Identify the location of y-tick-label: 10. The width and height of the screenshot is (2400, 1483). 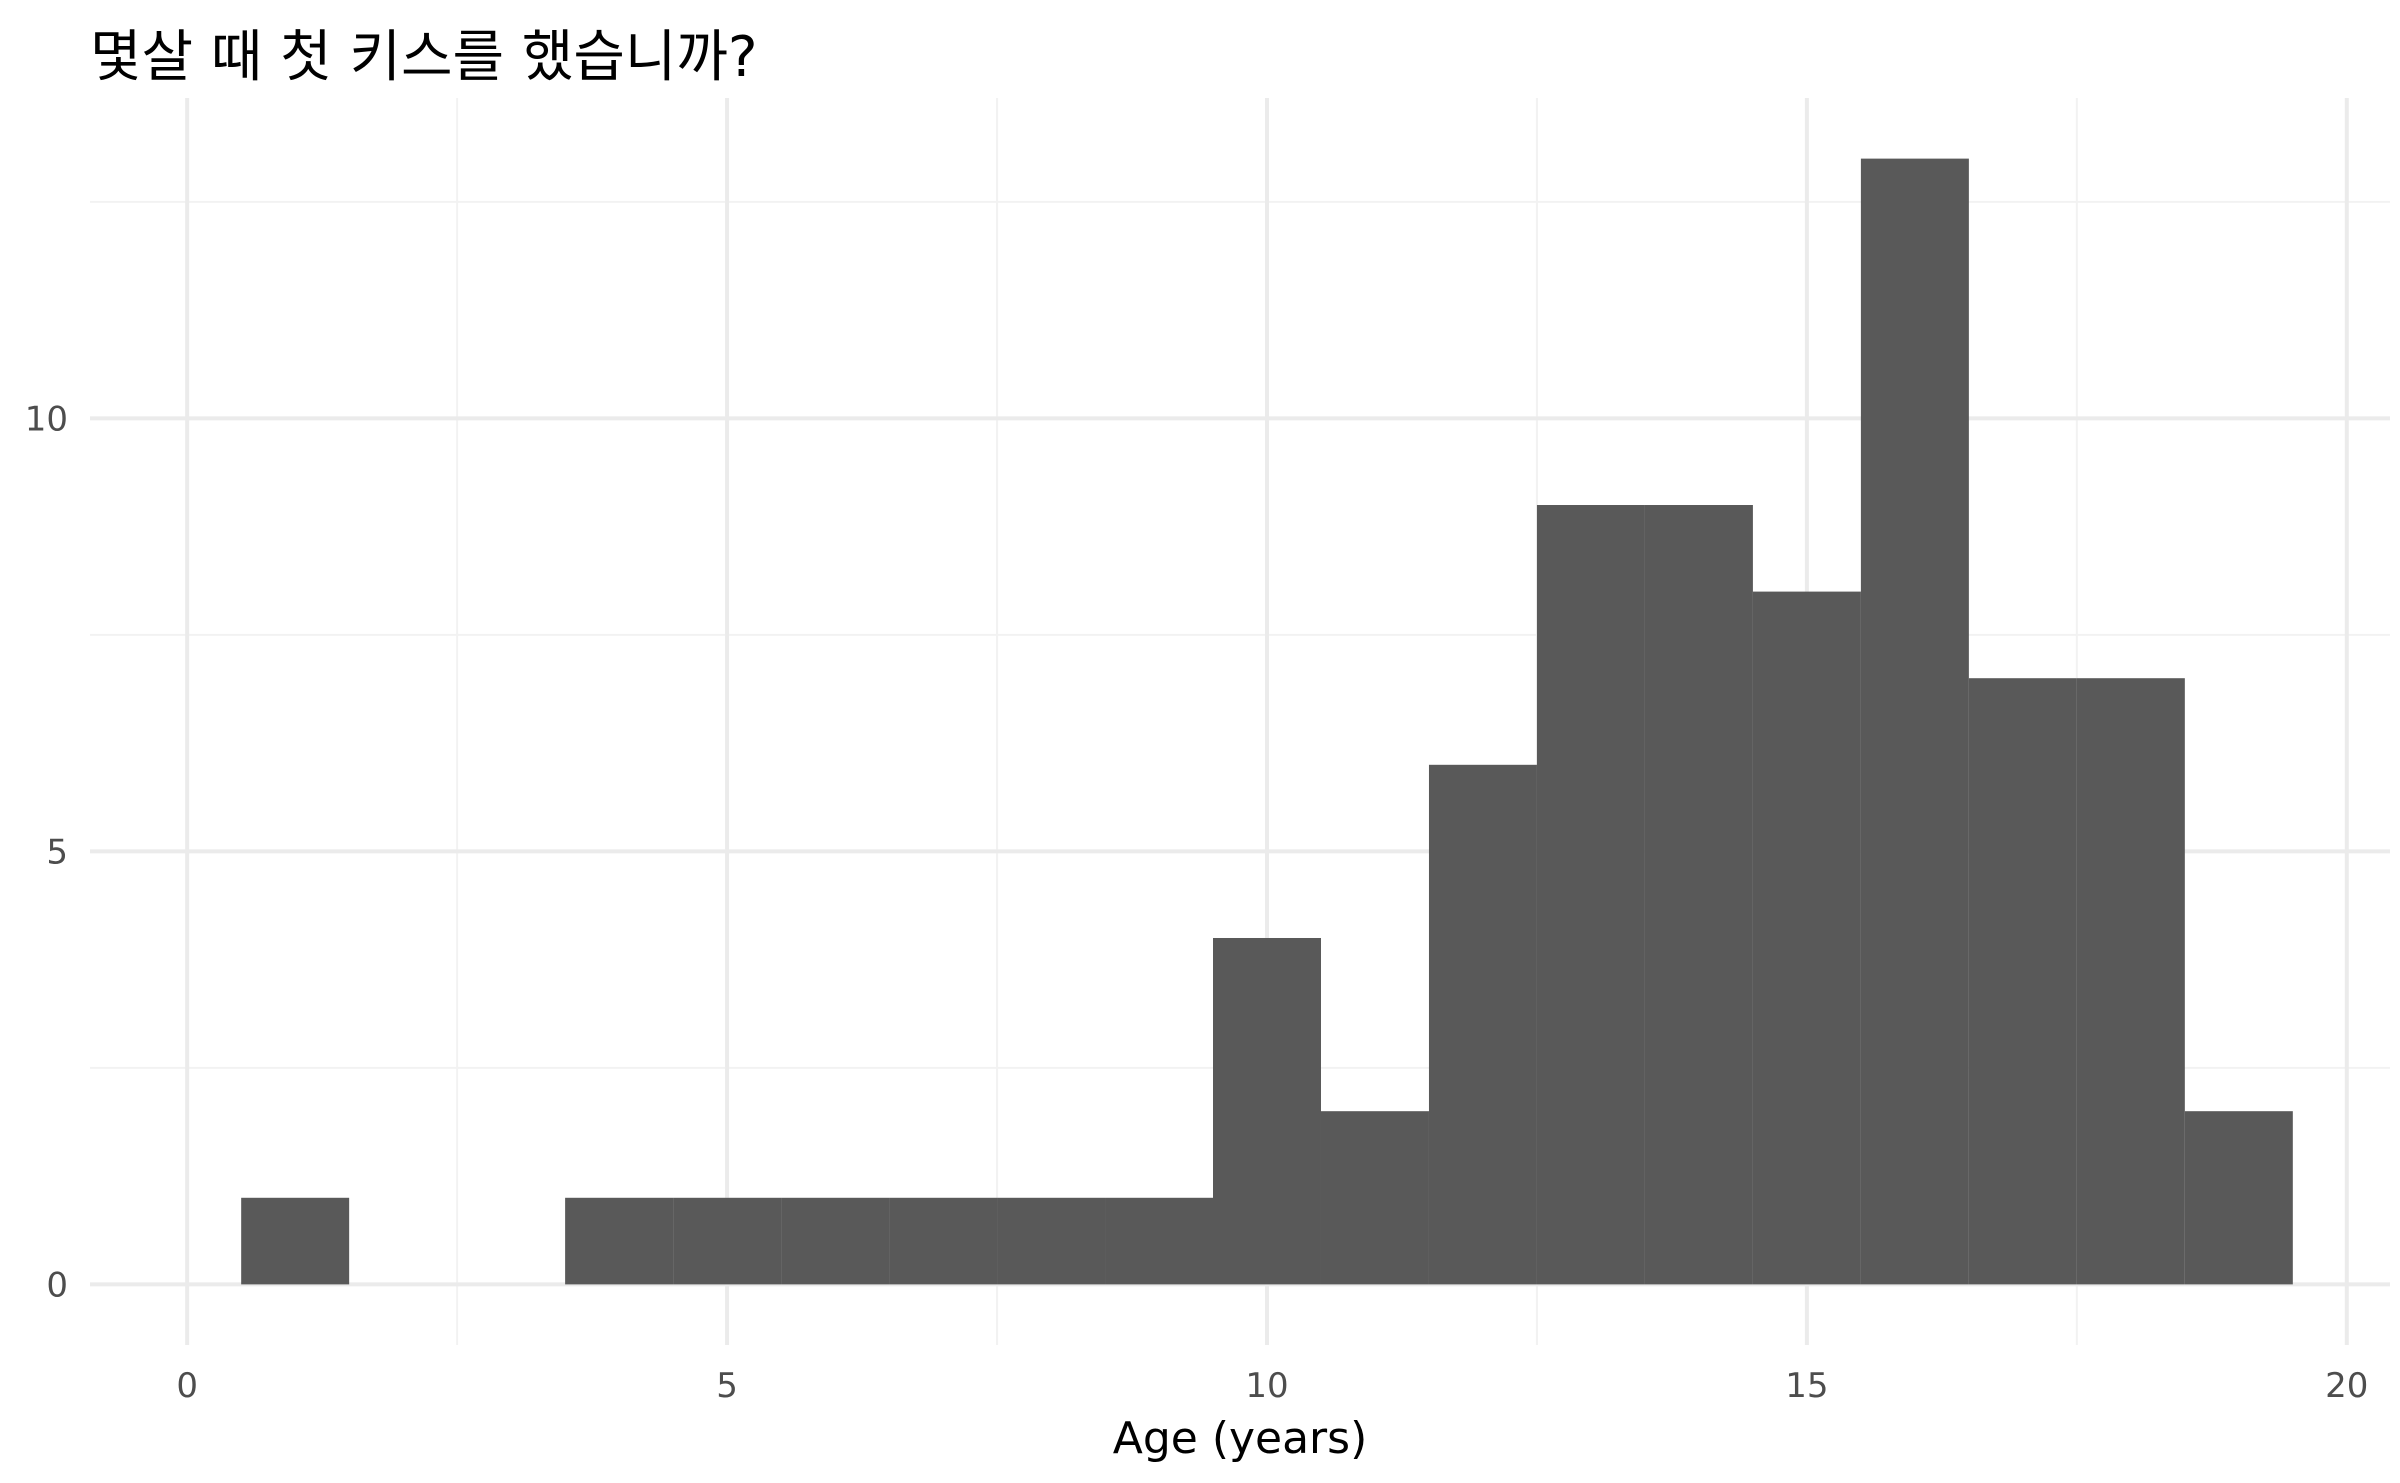
(46, 419).